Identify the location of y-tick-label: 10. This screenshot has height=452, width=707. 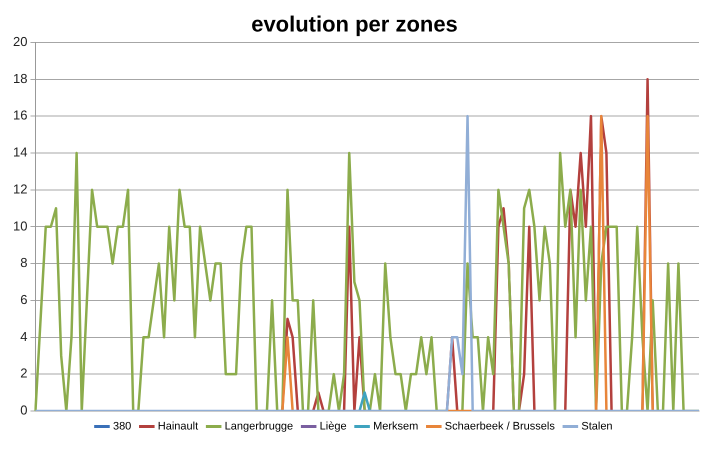
(20, 226).